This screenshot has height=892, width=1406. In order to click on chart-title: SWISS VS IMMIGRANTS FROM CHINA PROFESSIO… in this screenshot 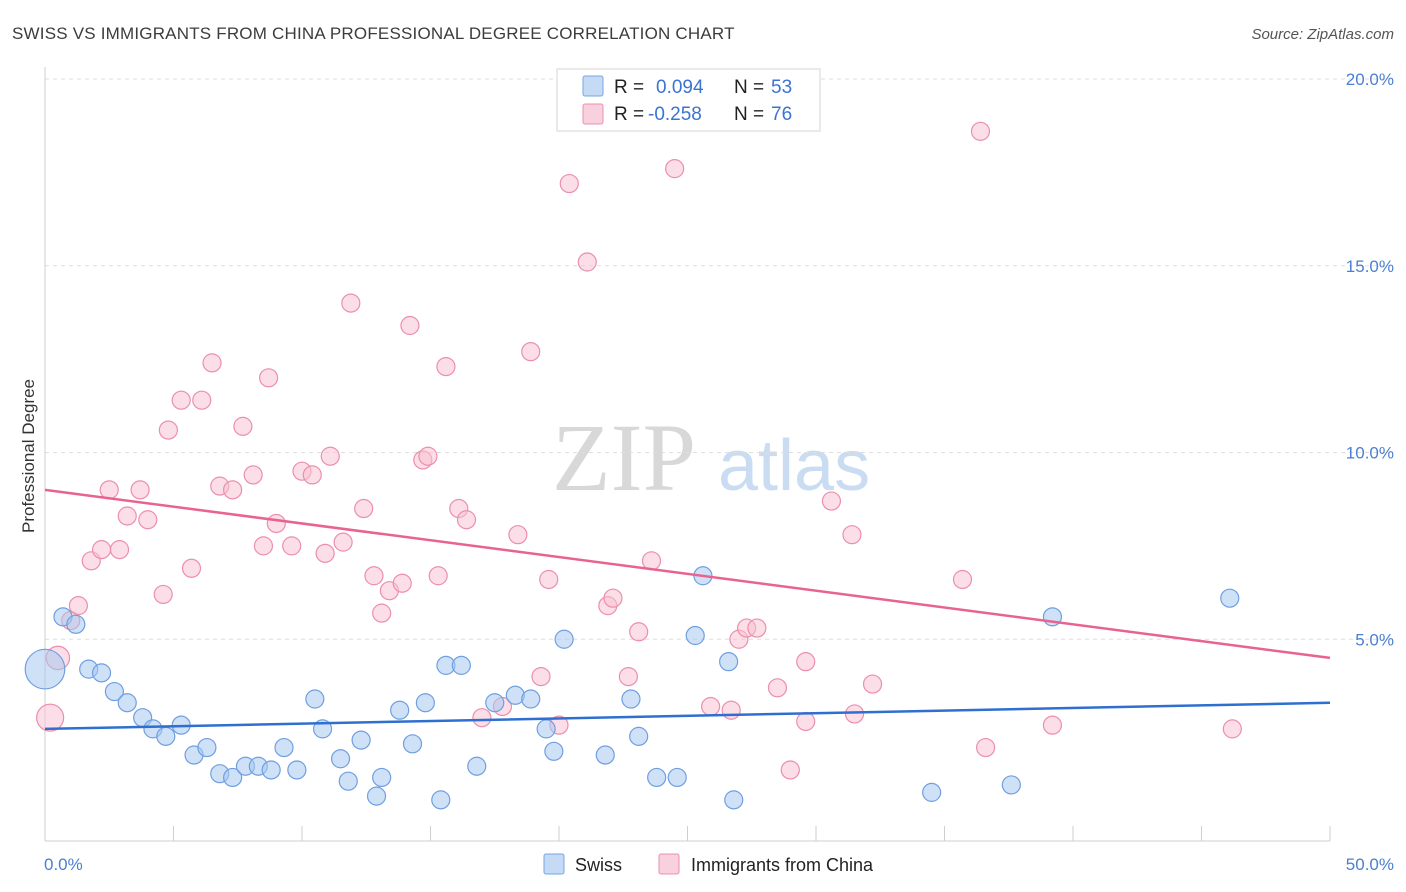, I will do `click(373, 33)`.